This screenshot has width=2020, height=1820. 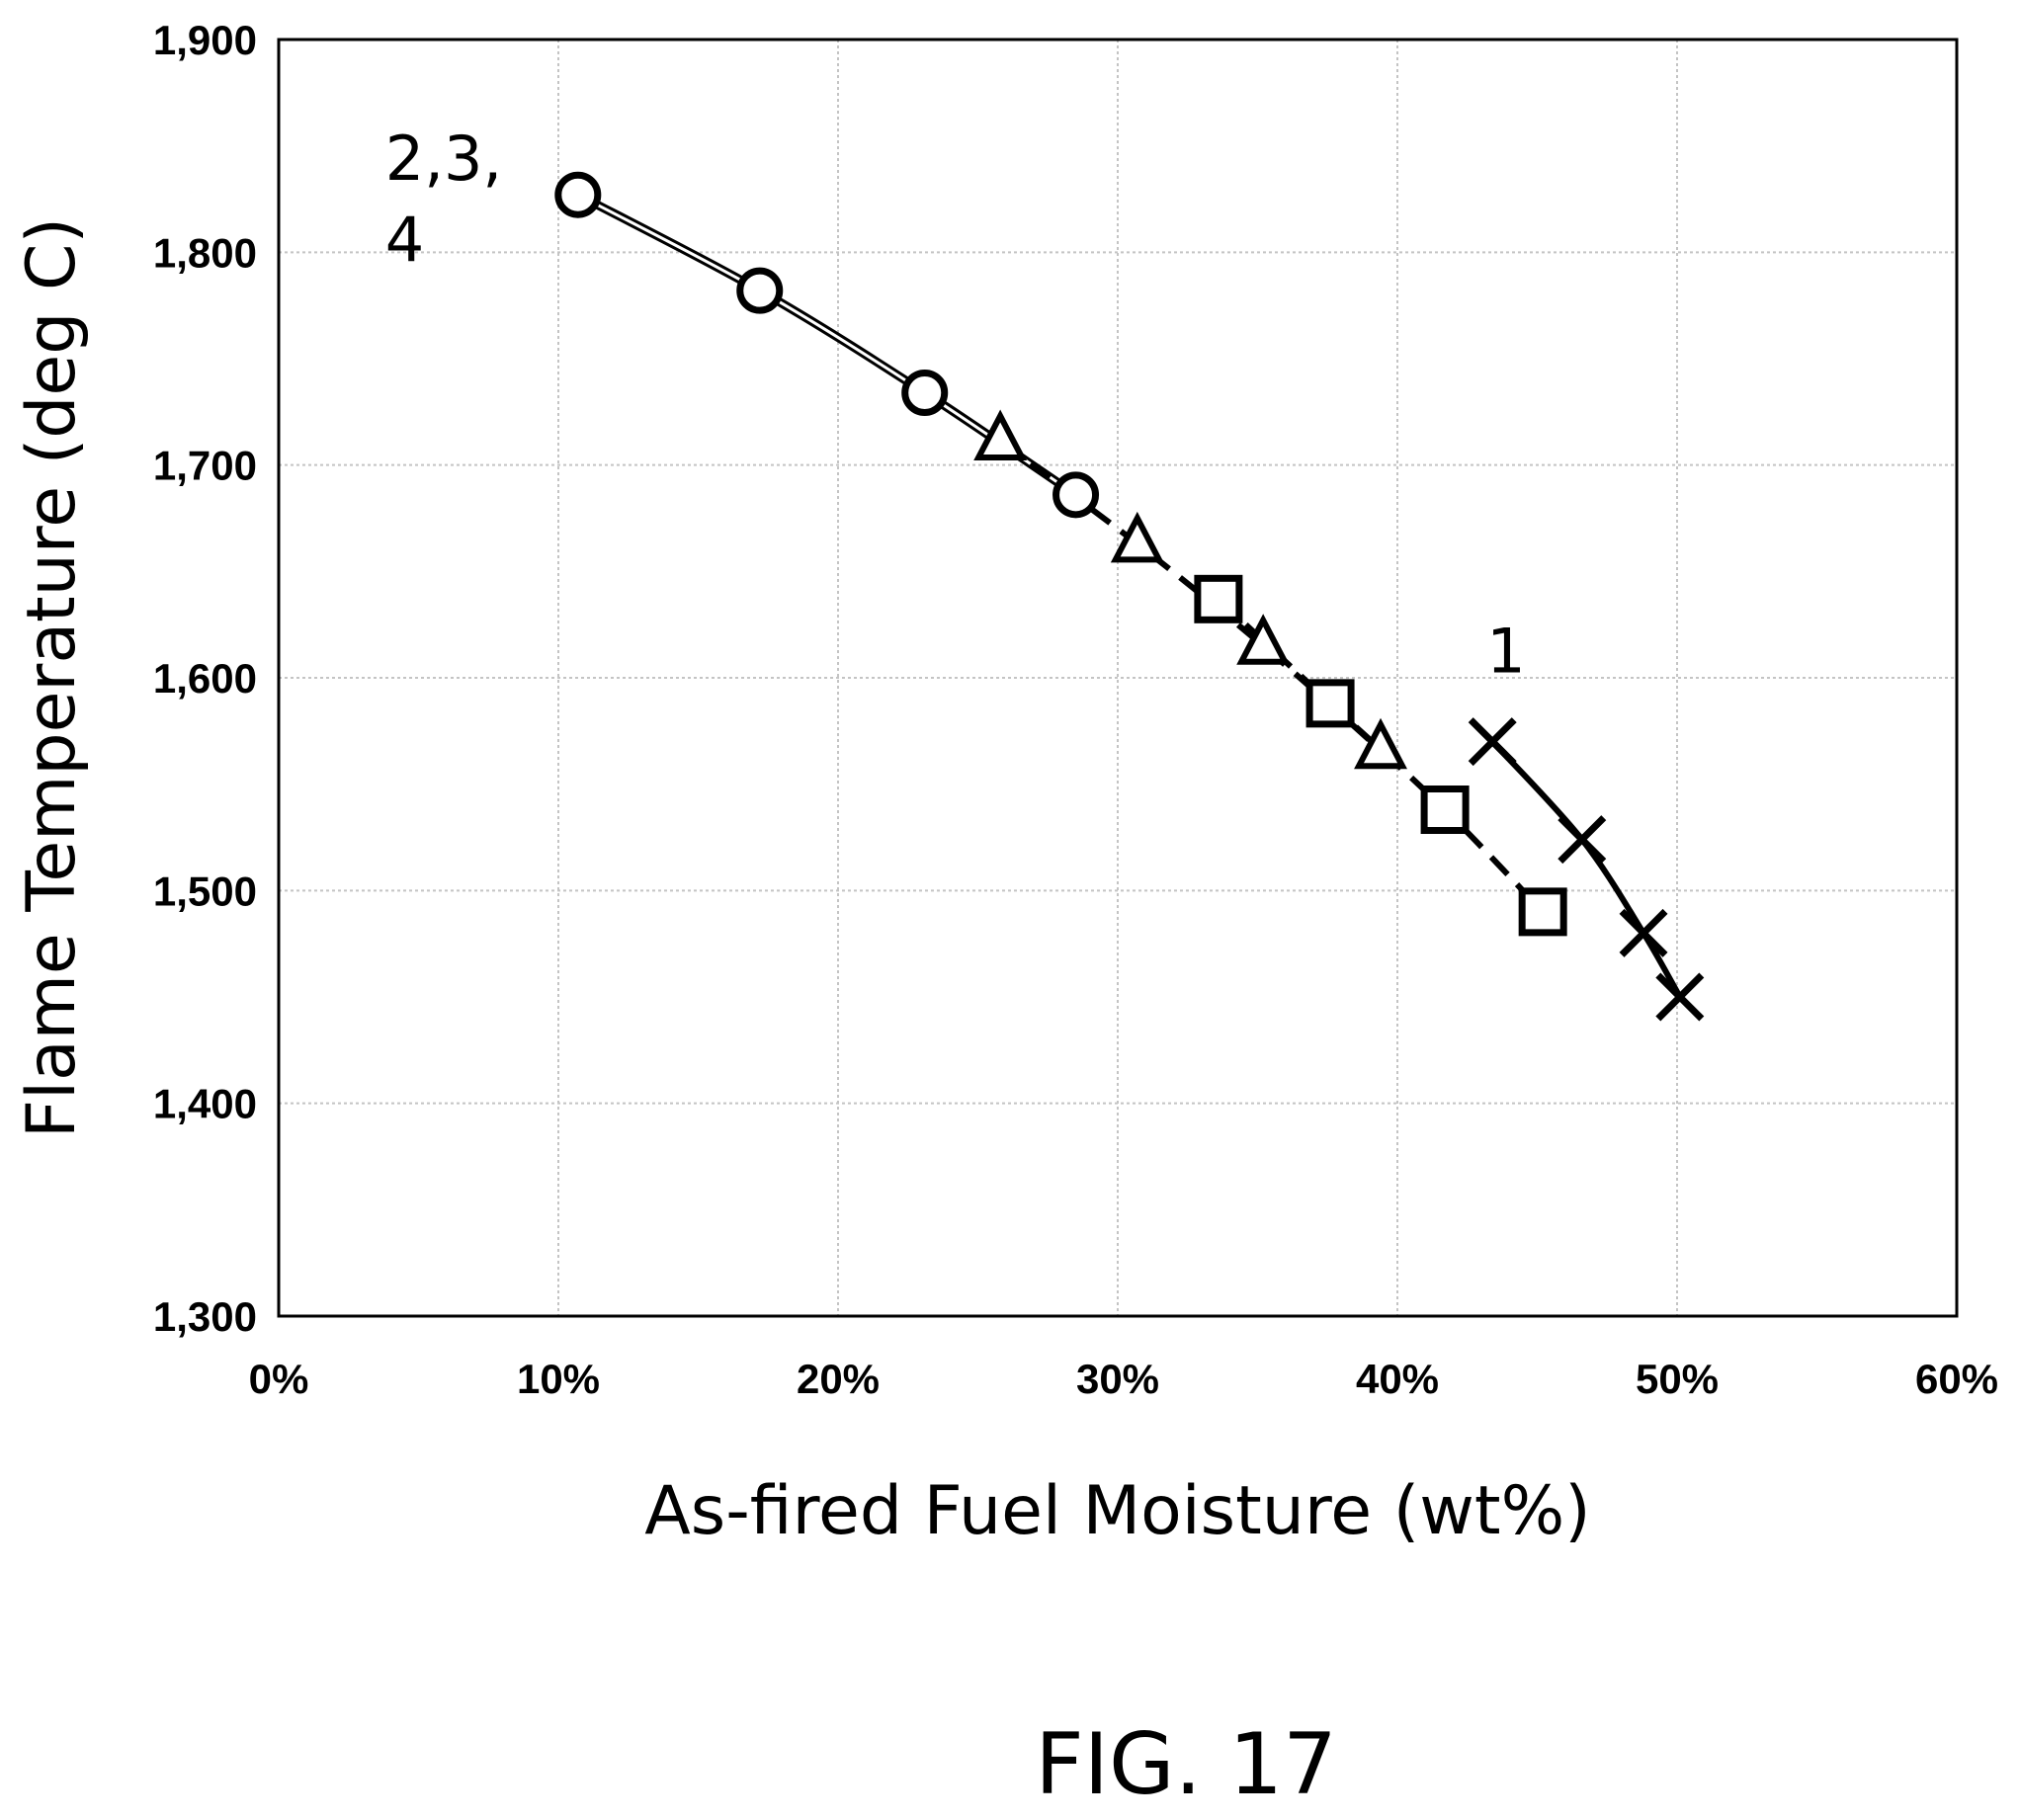 I want to click on x-tick-label: 30%, so click(x=1117, y=1379).